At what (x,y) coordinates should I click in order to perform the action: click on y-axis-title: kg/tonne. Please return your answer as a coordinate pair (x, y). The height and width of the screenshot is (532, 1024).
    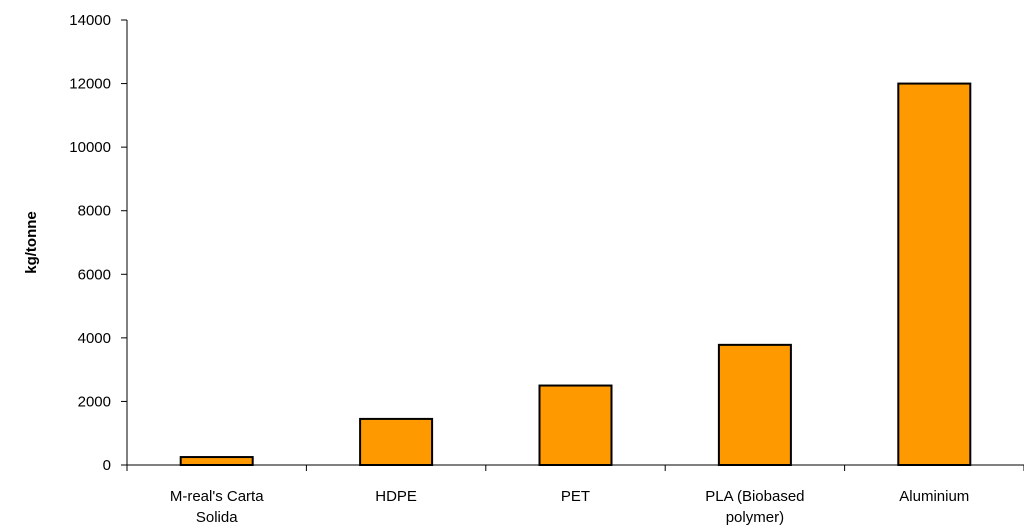
    Looking at the image, I should click on (31, 242).